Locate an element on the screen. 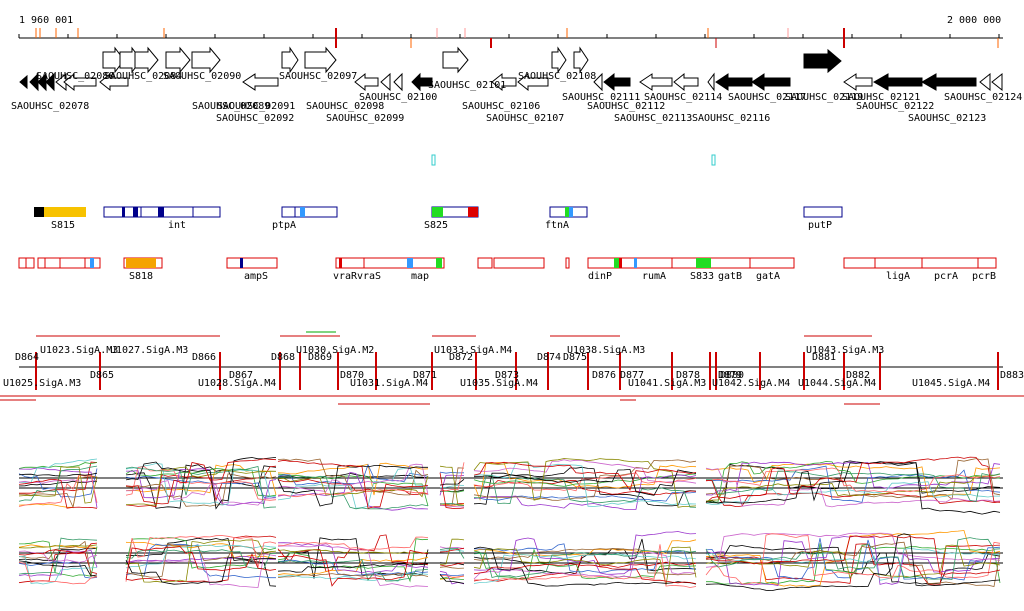  gene-label: SAOUHSC_02108 is located at coordinates (557, 76).